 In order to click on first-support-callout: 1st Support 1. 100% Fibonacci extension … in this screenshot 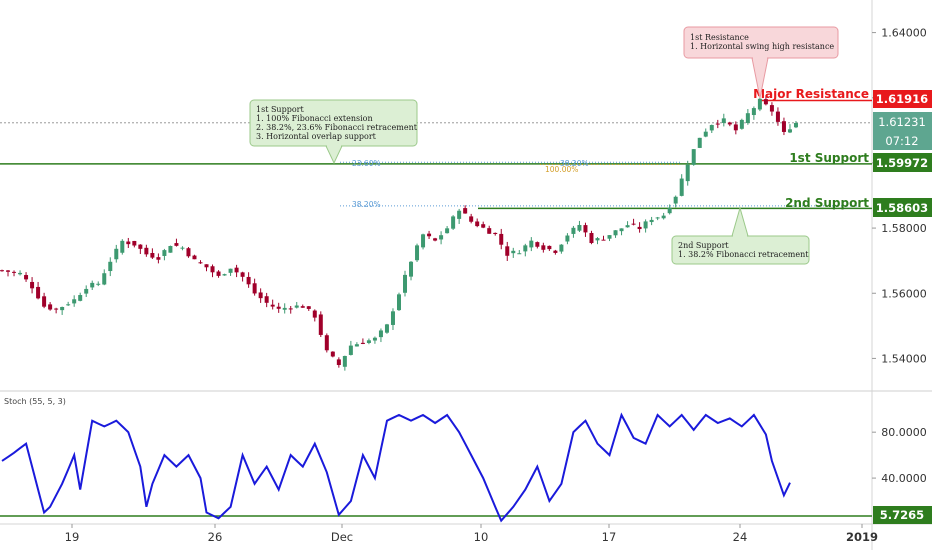, I will do `click(333, 132)`.